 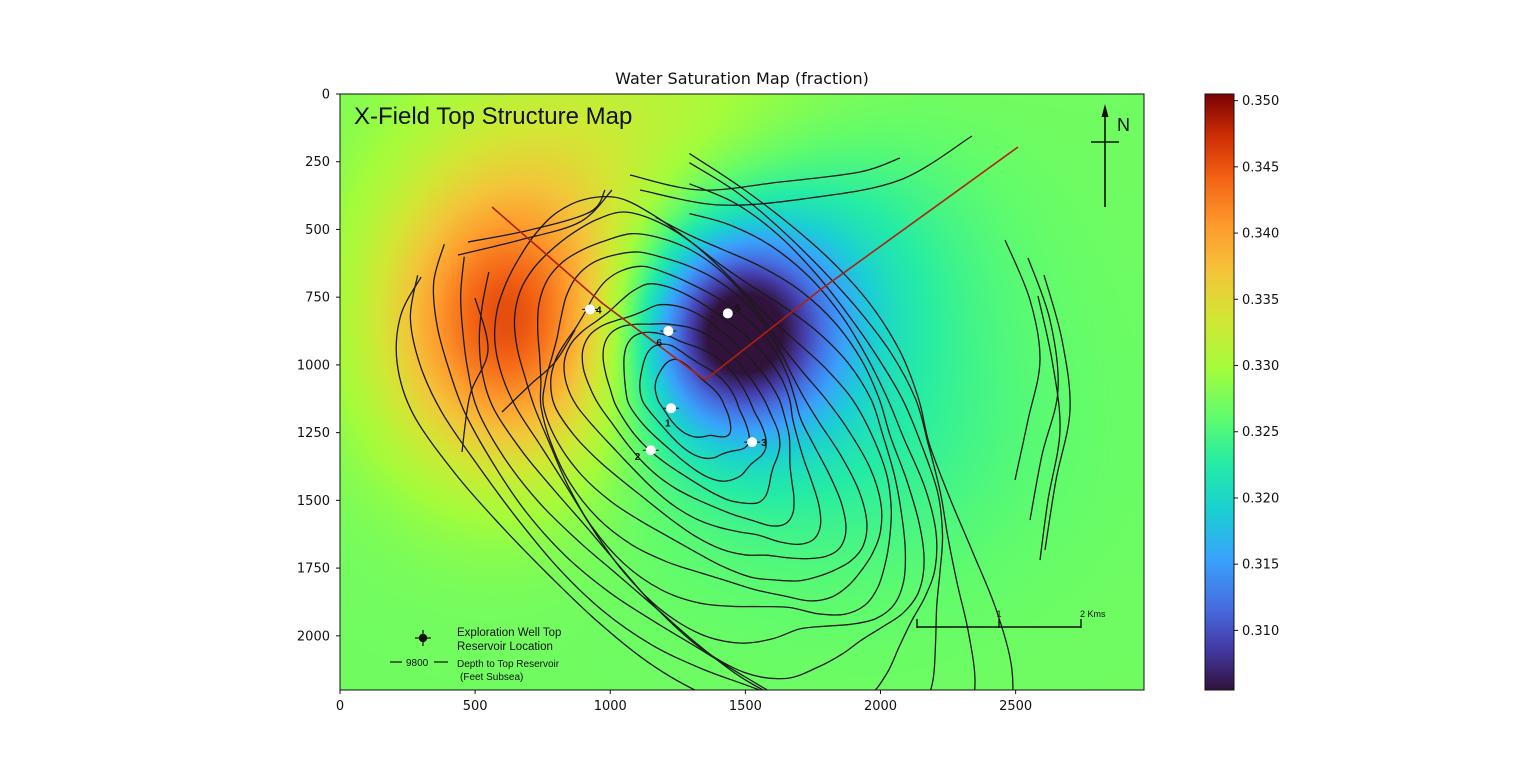 What do you see at coordinates (1123, 125) in the screenshot?
I see `north-label: N` at bounding box center [1123, 125].